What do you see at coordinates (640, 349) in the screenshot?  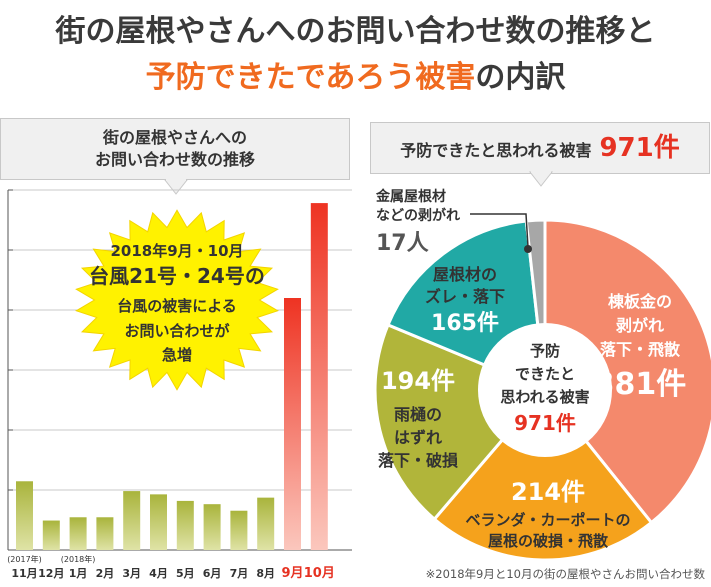 I see `slice-label: 落下・飛散` at bounding box center [640, 349].